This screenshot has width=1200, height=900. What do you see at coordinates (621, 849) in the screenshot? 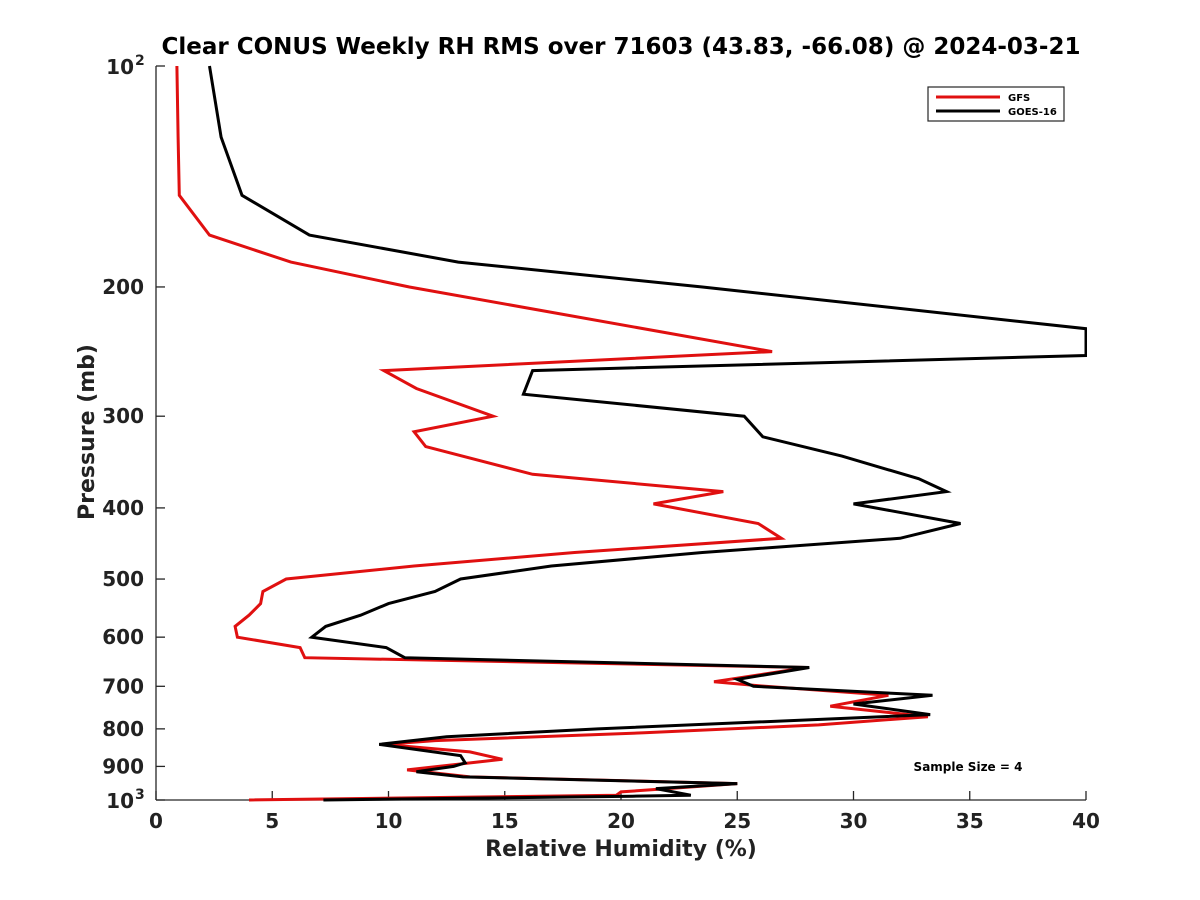
I see `x-axis-title: Relative Humidity (%)` at bounding box center [621, 849].